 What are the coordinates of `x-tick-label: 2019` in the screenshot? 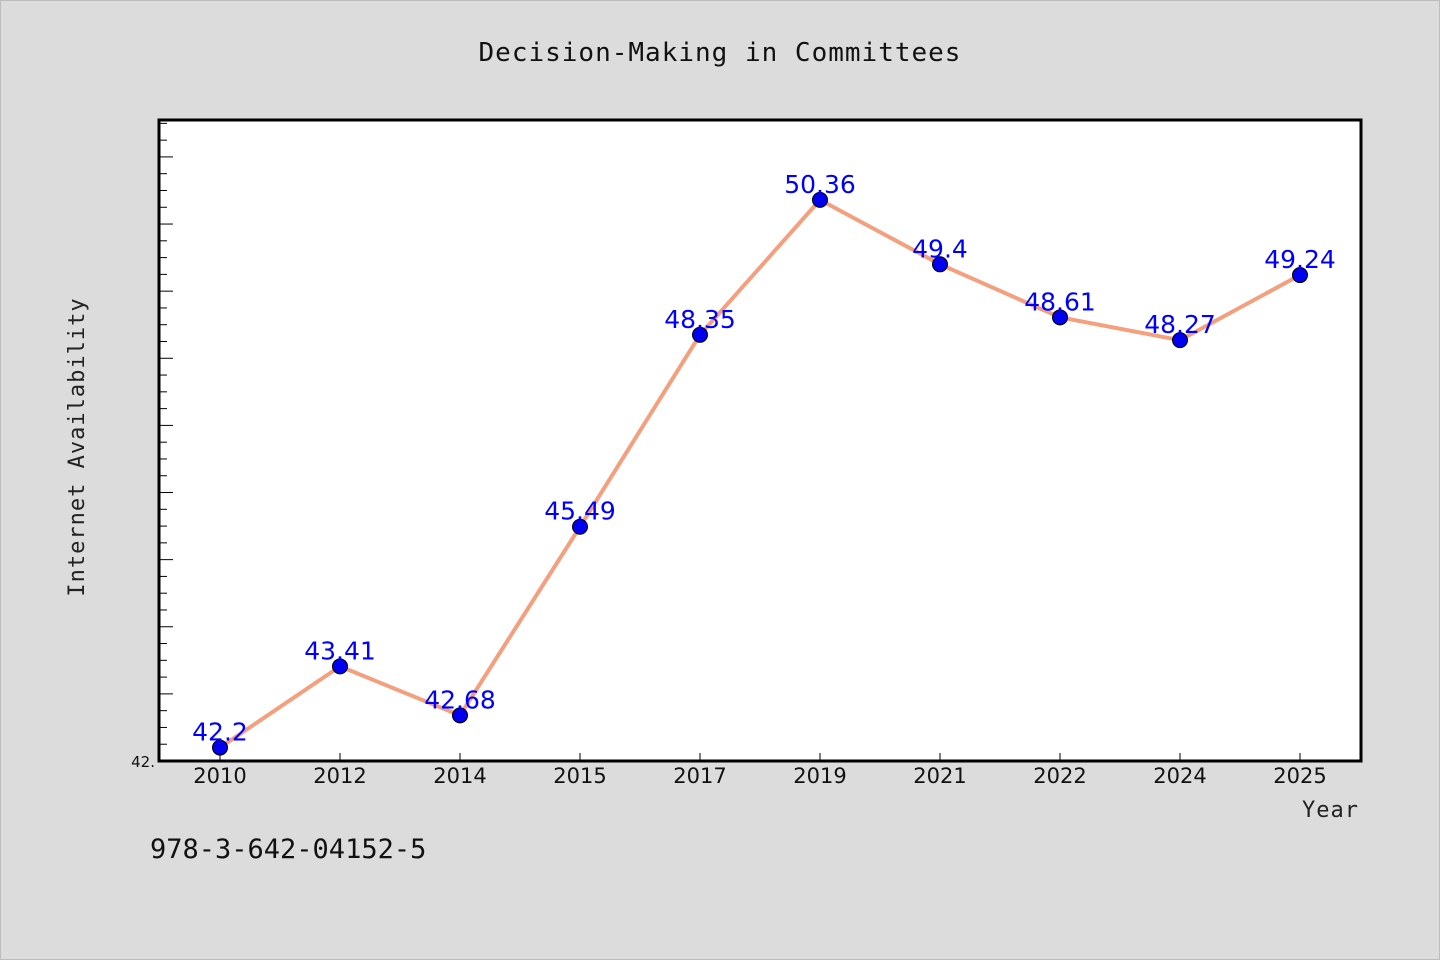 It's located at (819, 776).